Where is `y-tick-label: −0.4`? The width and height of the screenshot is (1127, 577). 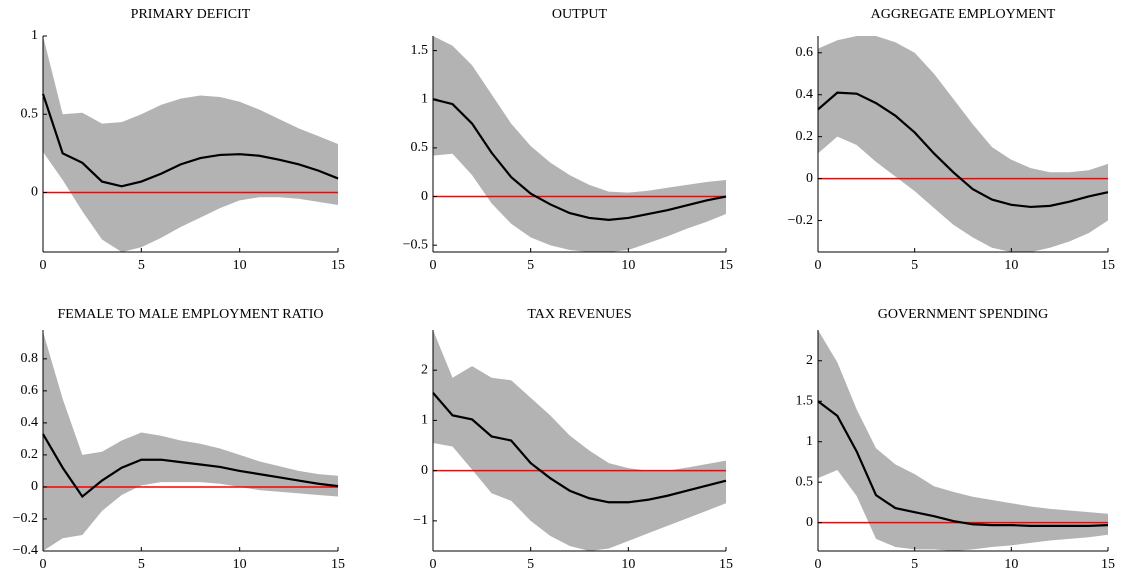 y-tick-label: −0.4 is located at coordinates (25, 550).